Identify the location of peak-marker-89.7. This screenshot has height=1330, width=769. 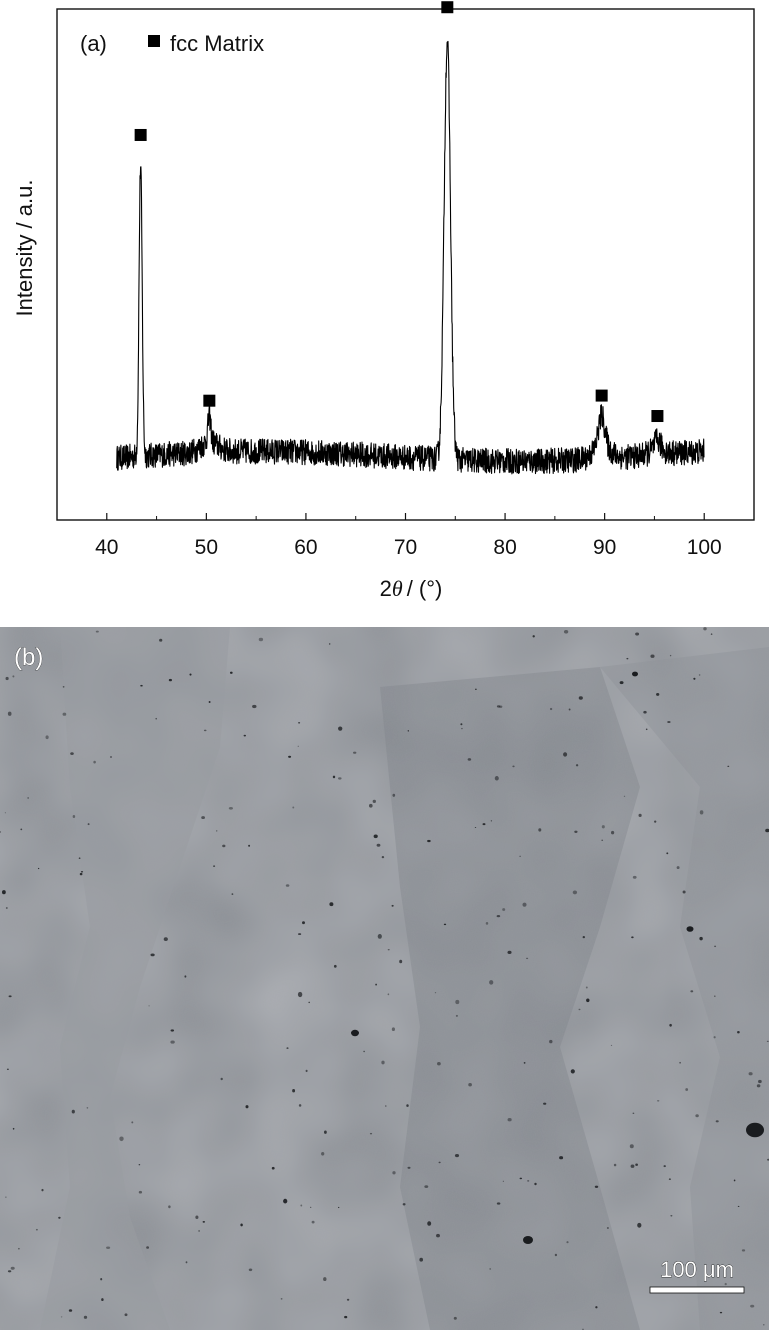
(601, 395).